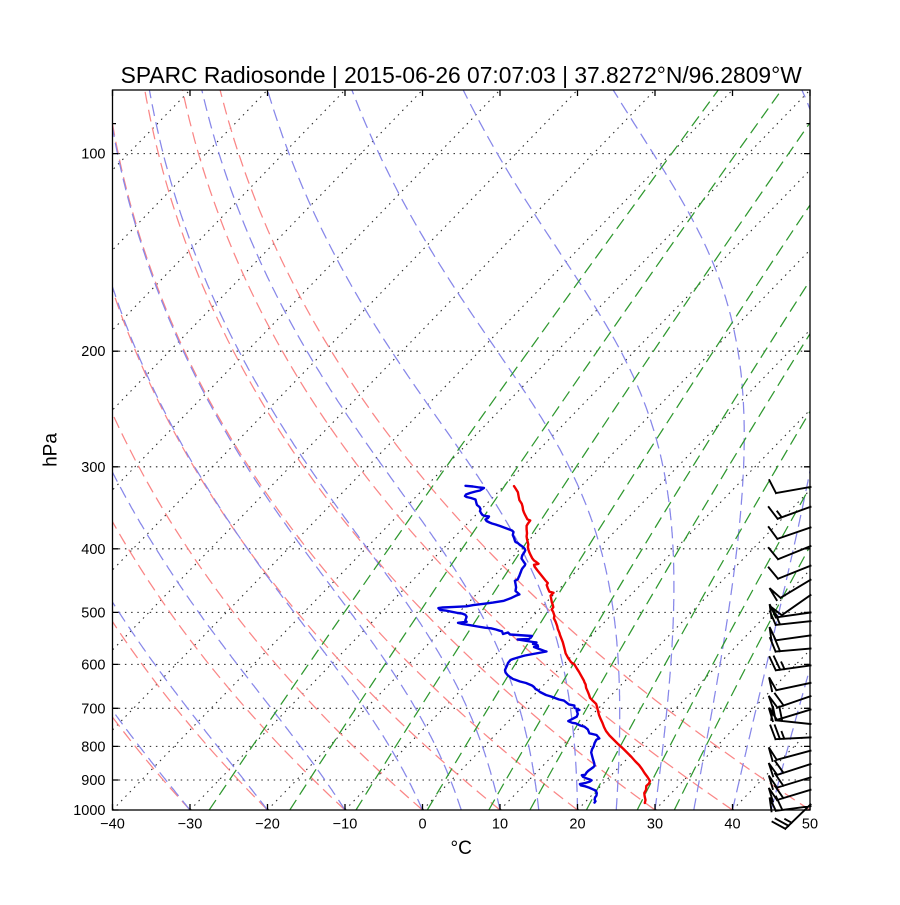  Describe the element at coordinates (93, 468) in the screenshot. I see `svg-text: 300` at that location.